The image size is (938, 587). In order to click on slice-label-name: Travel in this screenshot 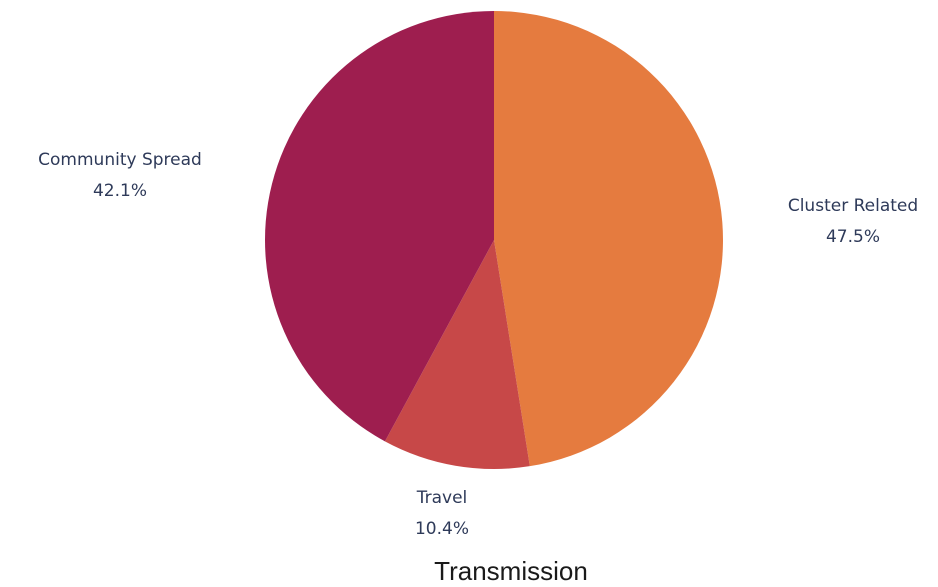, I will do `click(442, 498)`.